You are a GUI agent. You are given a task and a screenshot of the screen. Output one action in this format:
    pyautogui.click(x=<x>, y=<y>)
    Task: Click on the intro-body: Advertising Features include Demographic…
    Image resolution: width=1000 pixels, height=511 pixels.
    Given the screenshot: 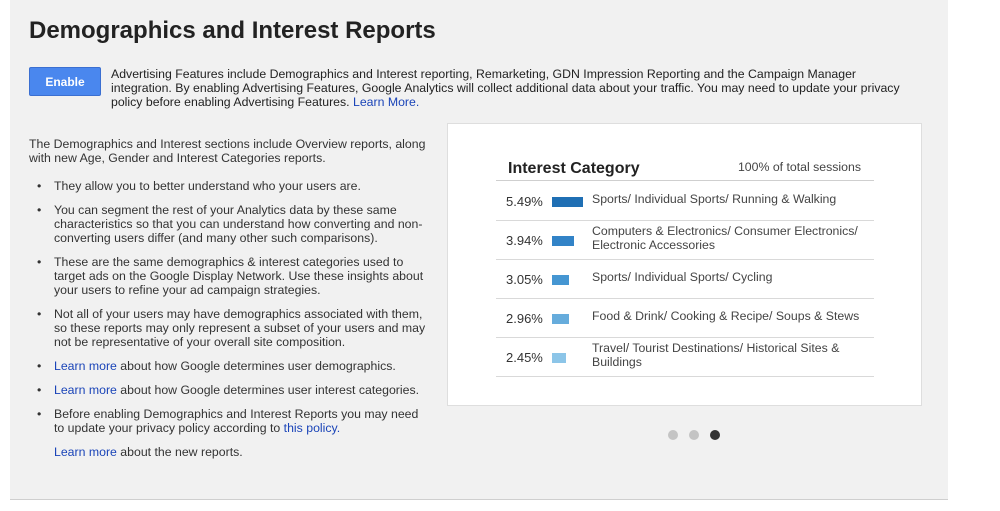 What is the action you would take?
    pyautogui.click(x=505, y=88)
    